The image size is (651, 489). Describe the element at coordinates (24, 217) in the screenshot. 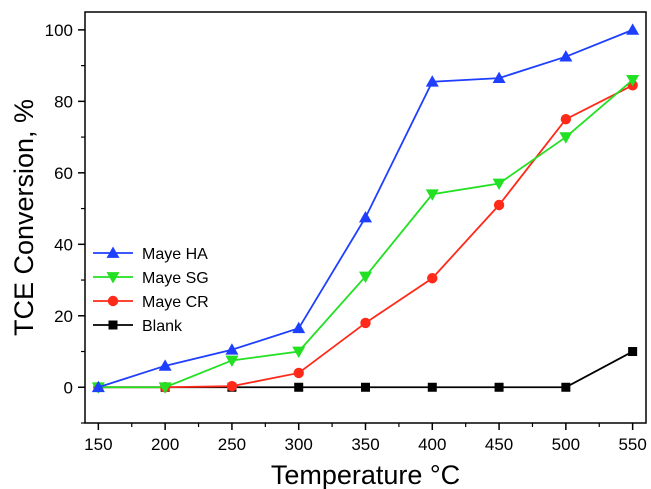

I see `y-axis-title: TCE Conversion, %` at that location.